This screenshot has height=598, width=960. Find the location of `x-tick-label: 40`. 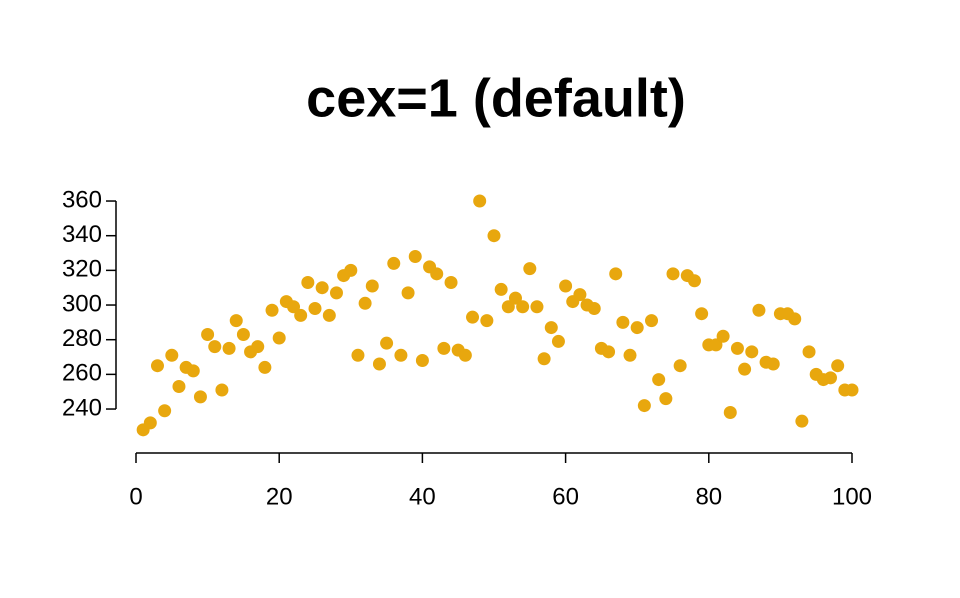

x-tick-label: 40 is located at coordinates (422, 496).